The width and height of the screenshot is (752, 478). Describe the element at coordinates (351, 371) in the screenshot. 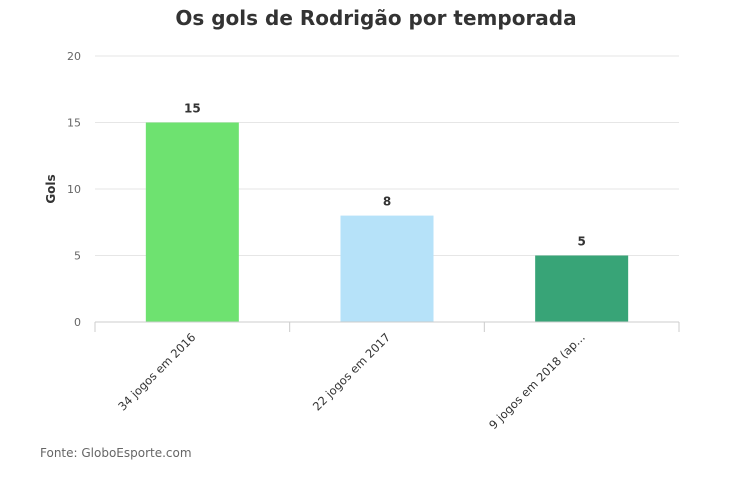

I see `x-tick-label: 22 jogos em 2017` at that location.